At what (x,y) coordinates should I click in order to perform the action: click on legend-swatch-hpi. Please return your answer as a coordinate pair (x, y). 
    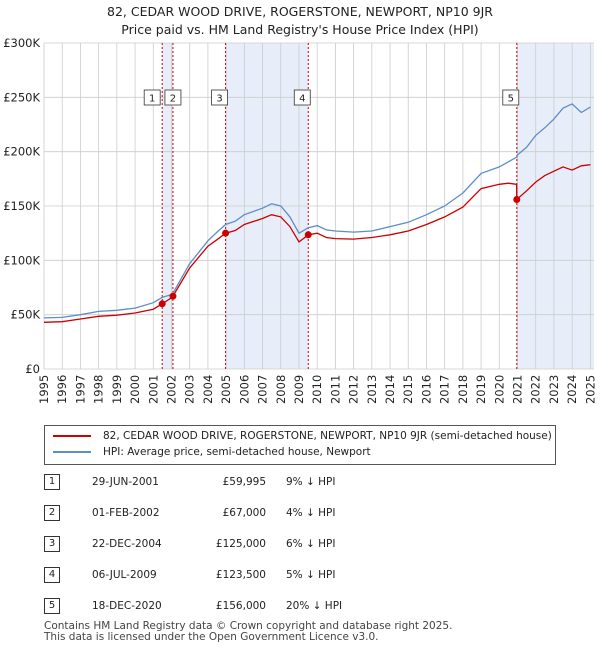
    Looking at the image, I should click on (72, 452).